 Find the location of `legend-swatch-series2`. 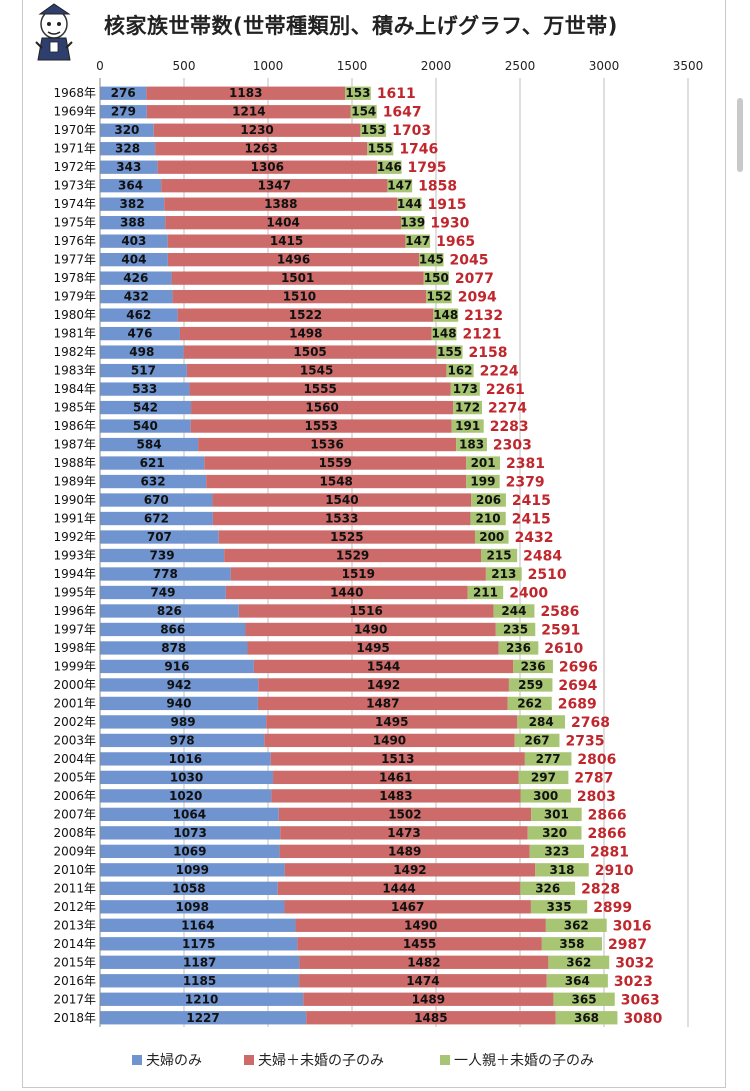

legend-swatch-series2 is located at coordinates (249, 1060).